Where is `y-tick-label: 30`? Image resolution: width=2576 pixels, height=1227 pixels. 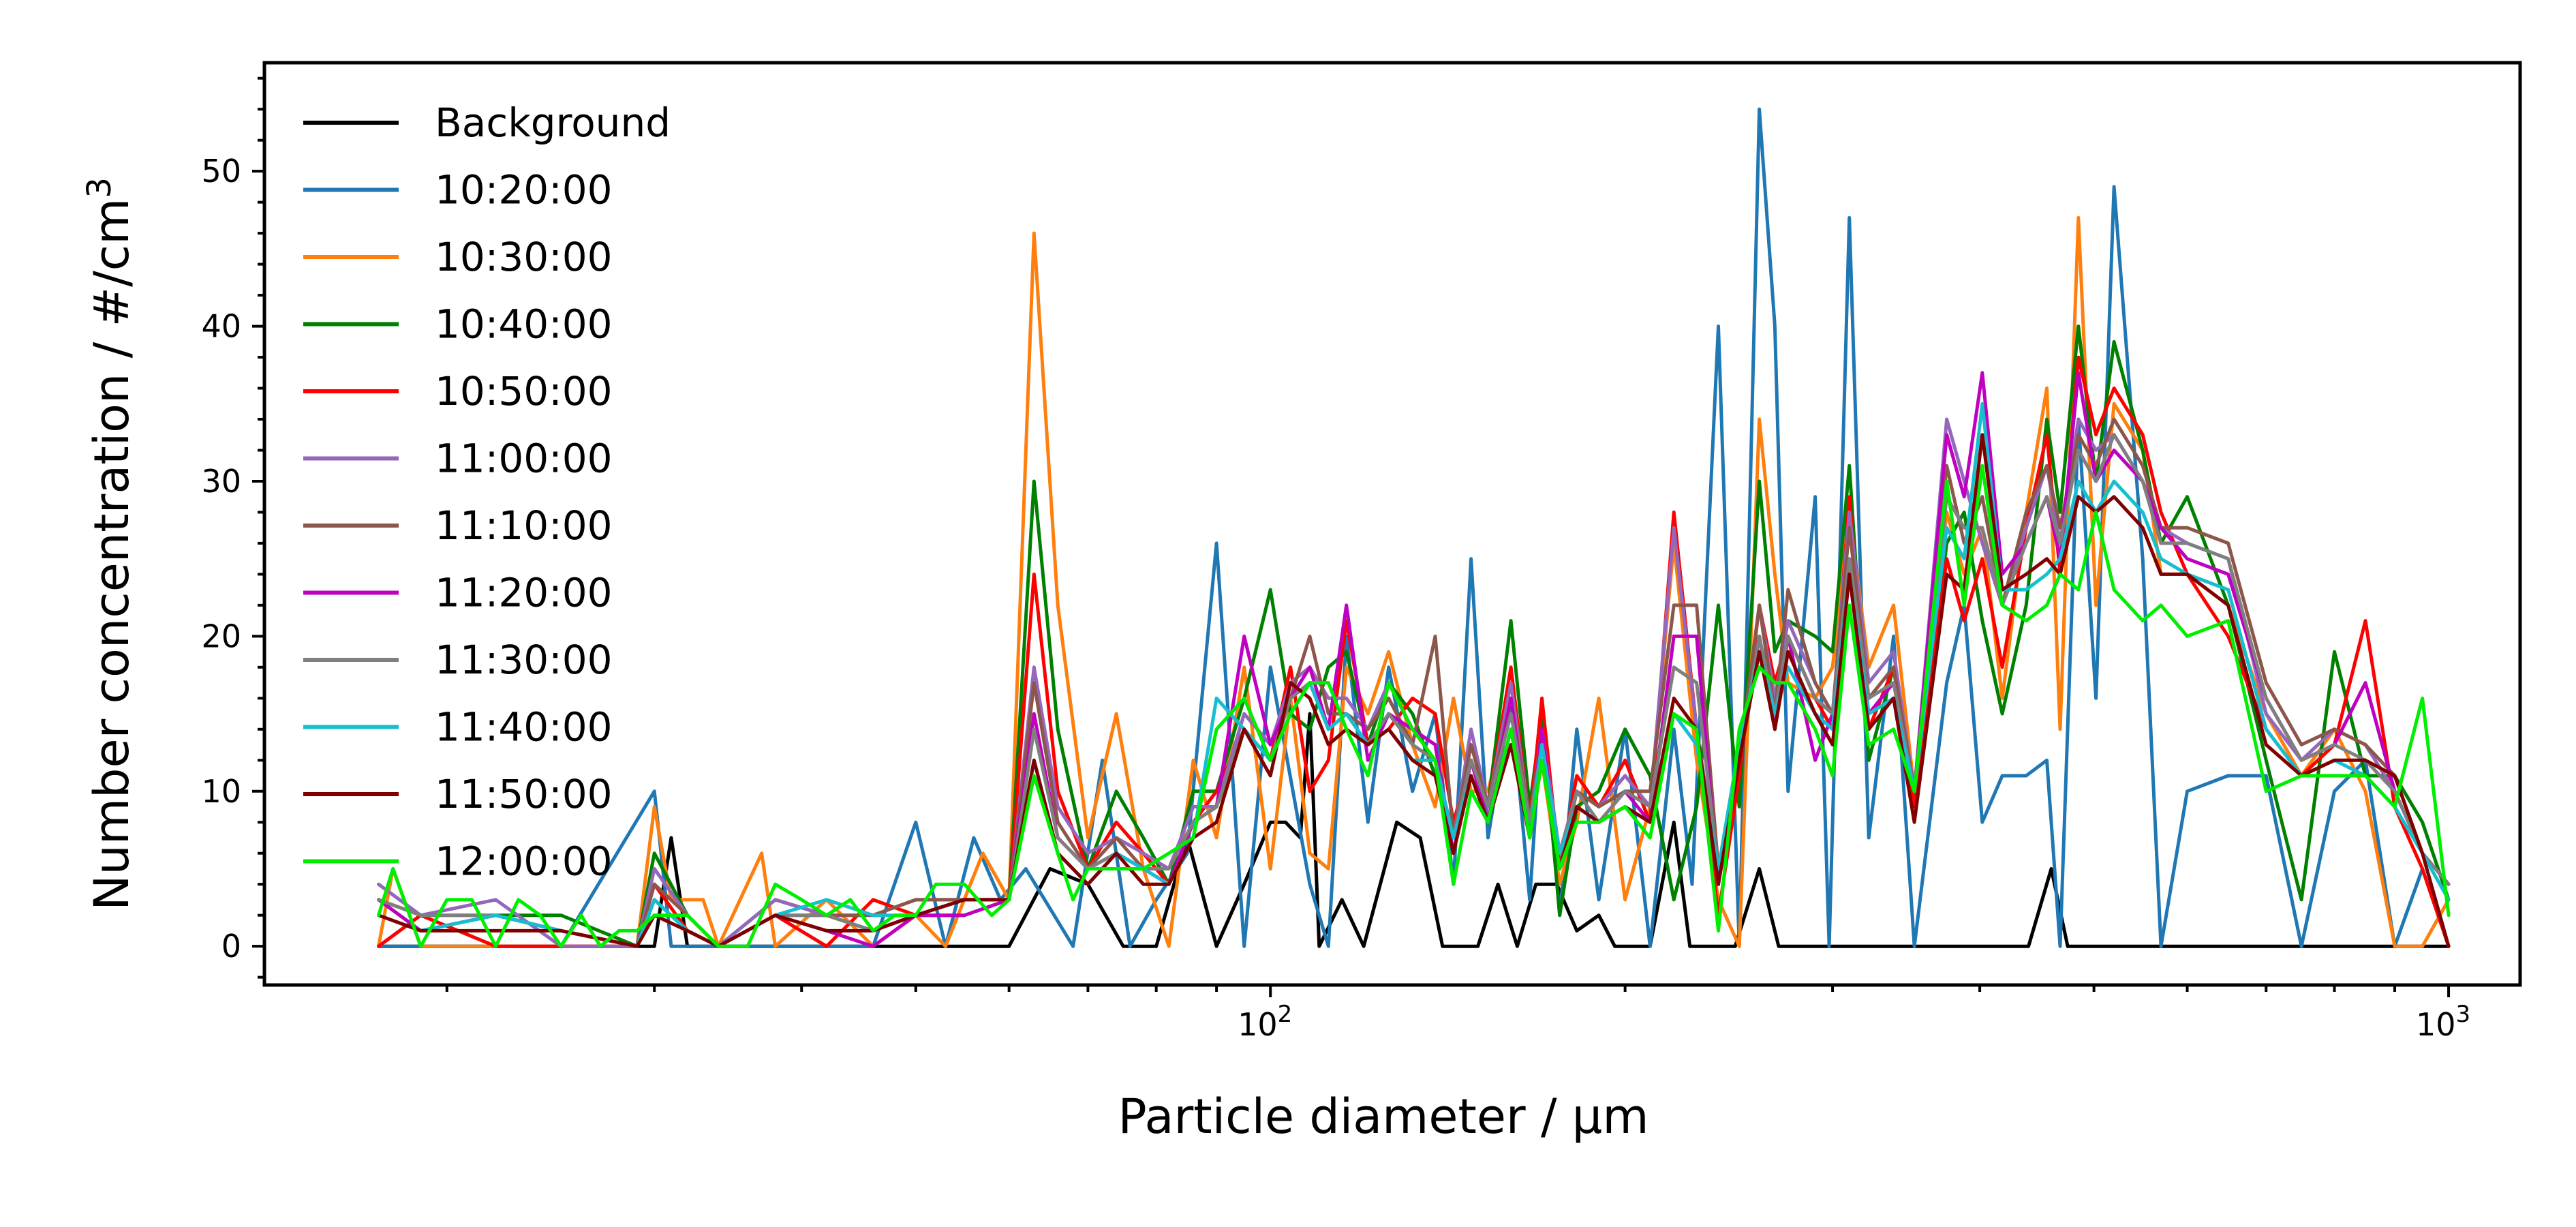 y-tick-label: 30 is located at coordinates (221, 481).